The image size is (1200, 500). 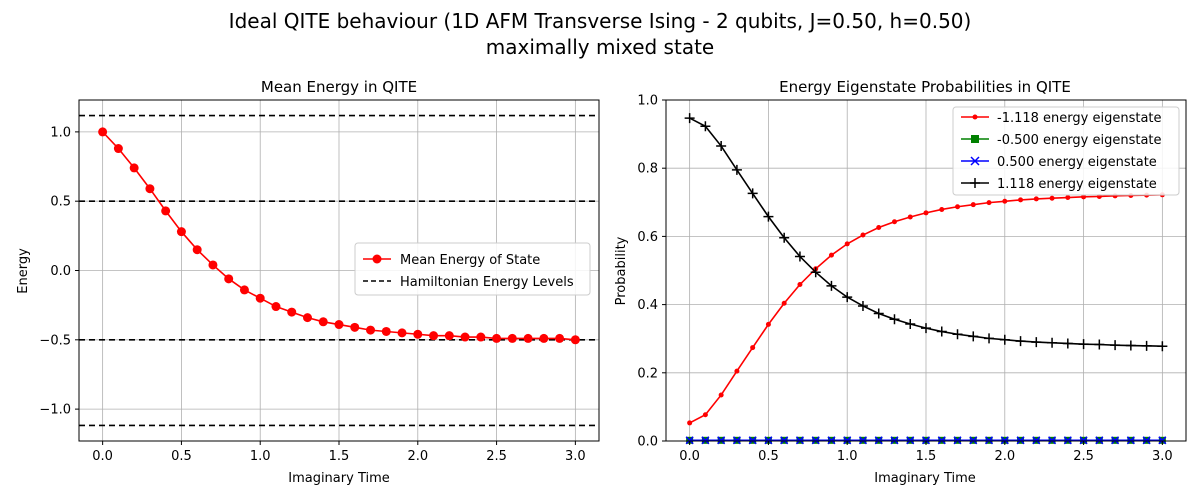 I want to click on x-tick-label: 1.0, so click(x=847, y=456).